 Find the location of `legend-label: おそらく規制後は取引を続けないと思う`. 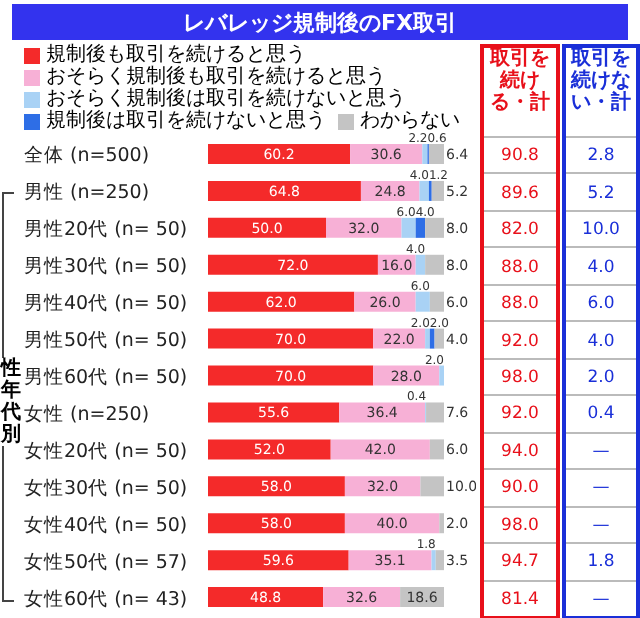

legend-label: おそらく規制後は取引を続けないと思う is located at coordinates (226, 99).